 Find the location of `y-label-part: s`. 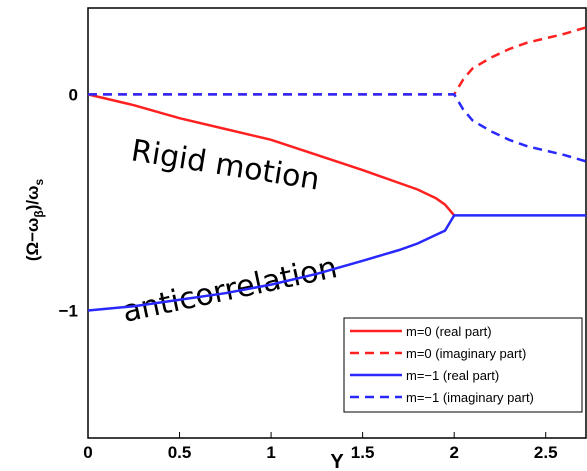

y-label-part: s is located at coordinates (39, 182).